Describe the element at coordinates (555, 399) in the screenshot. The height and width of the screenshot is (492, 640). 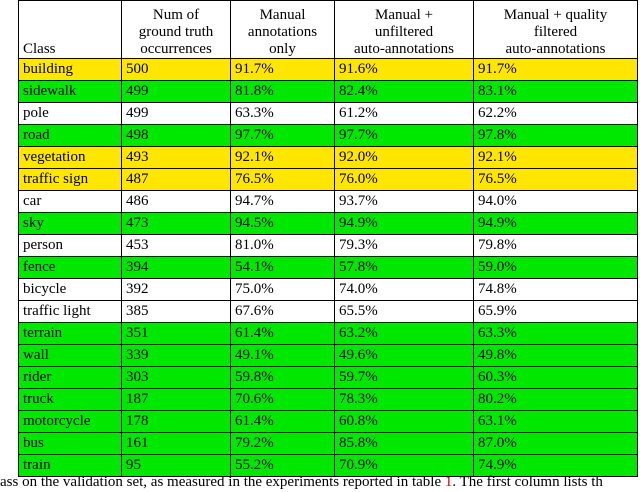
I see `cell-manual-filtered: 80.2%` at that location.